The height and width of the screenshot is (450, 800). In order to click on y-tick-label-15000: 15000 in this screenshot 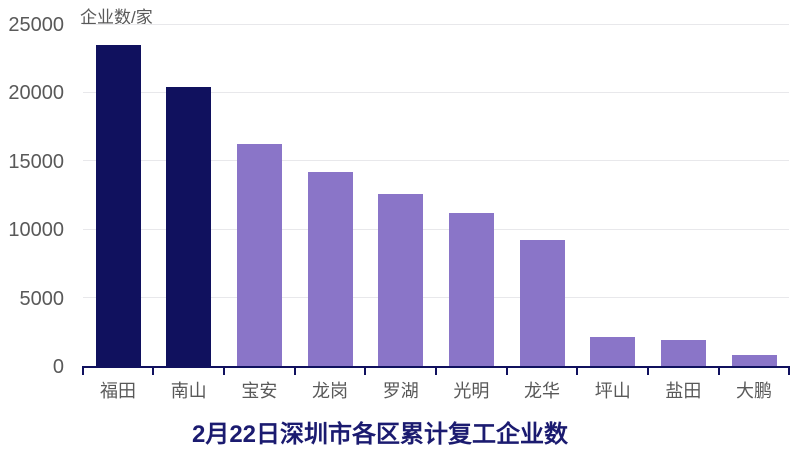, I will do `click(36, 161)`.